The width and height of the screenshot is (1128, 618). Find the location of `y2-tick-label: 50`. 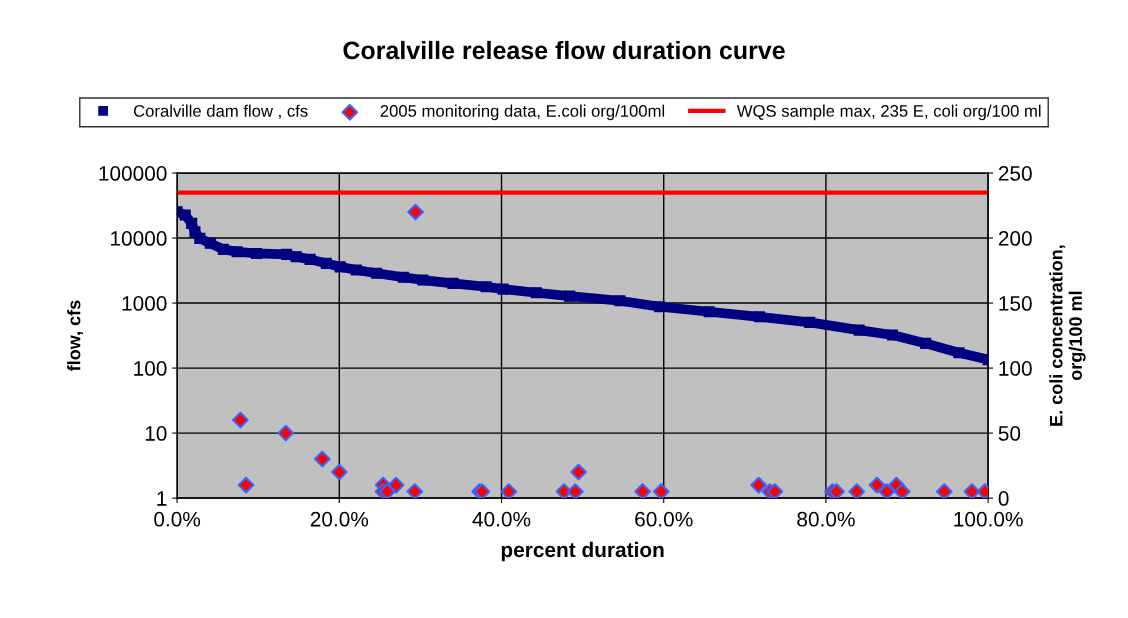

y2-tick-label: 50 is located at coordinates (1009, 433).